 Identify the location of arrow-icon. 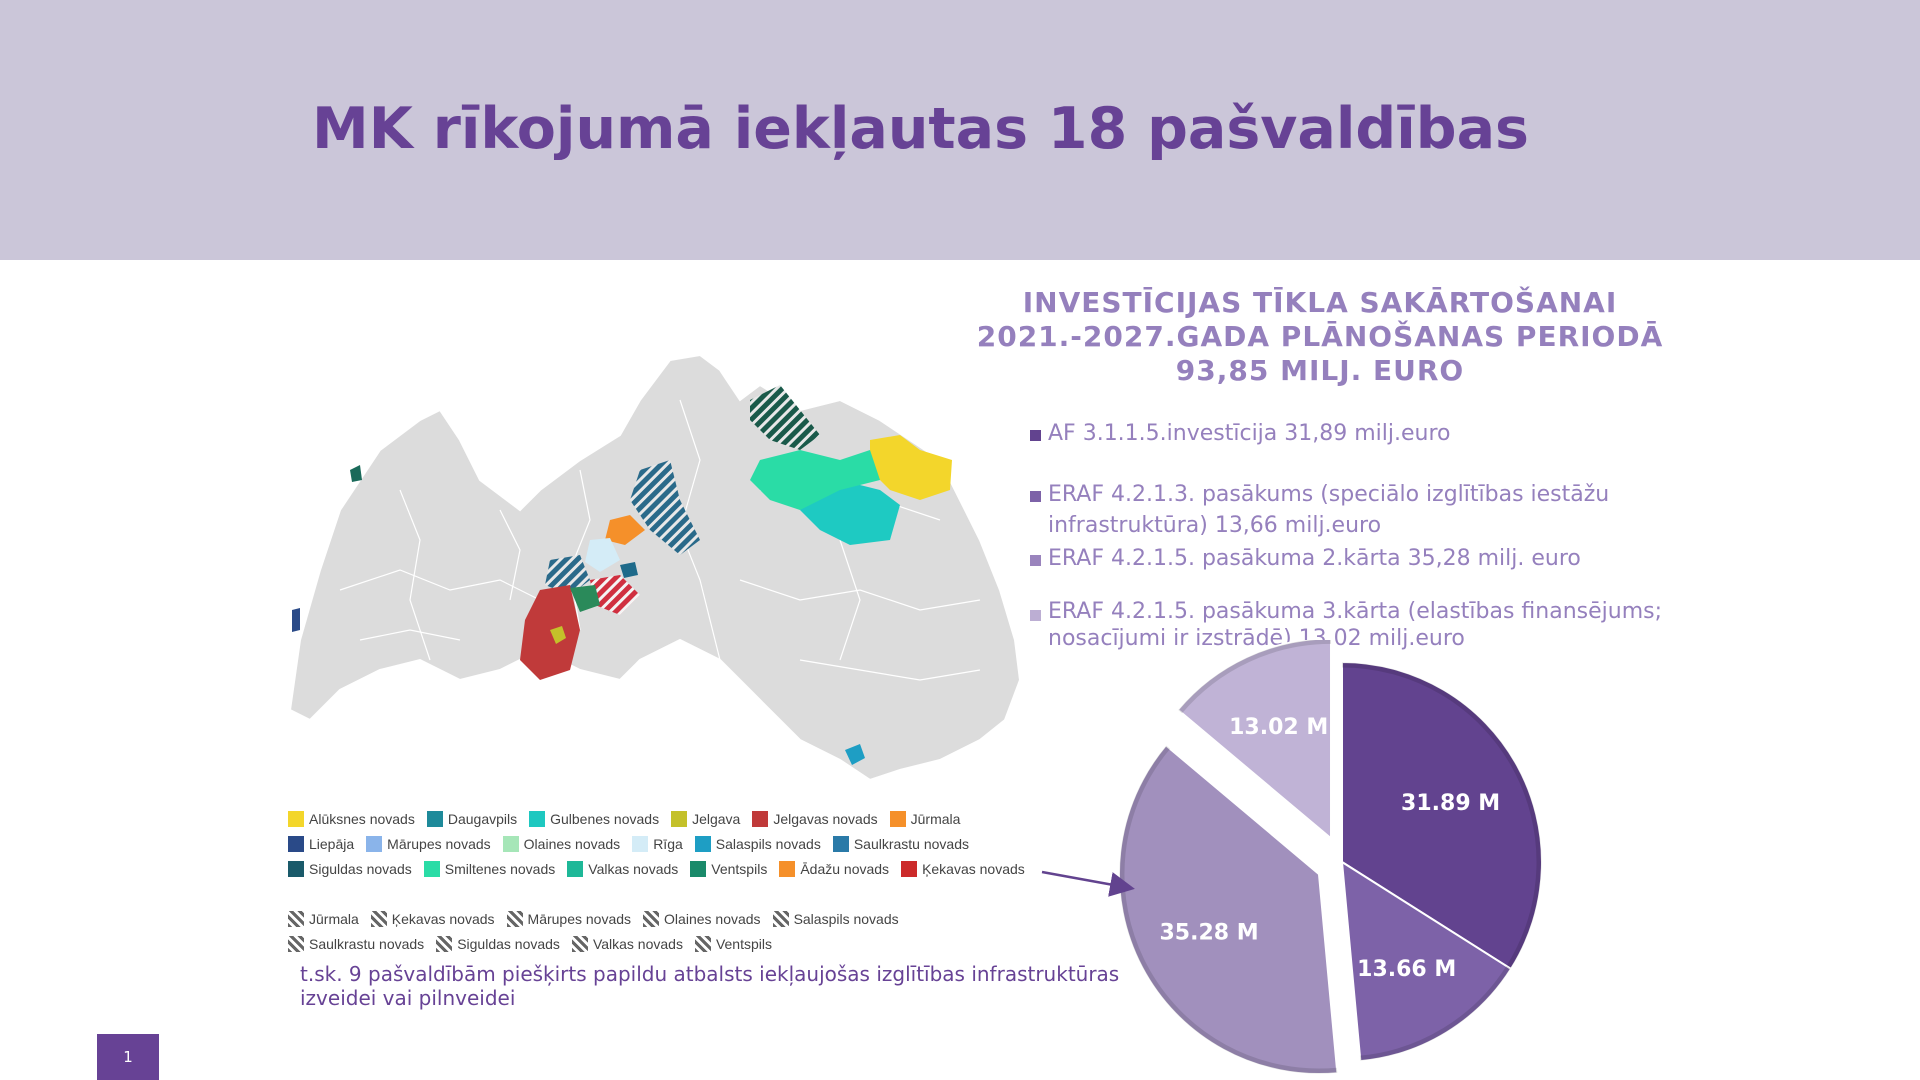
(1088, 883).